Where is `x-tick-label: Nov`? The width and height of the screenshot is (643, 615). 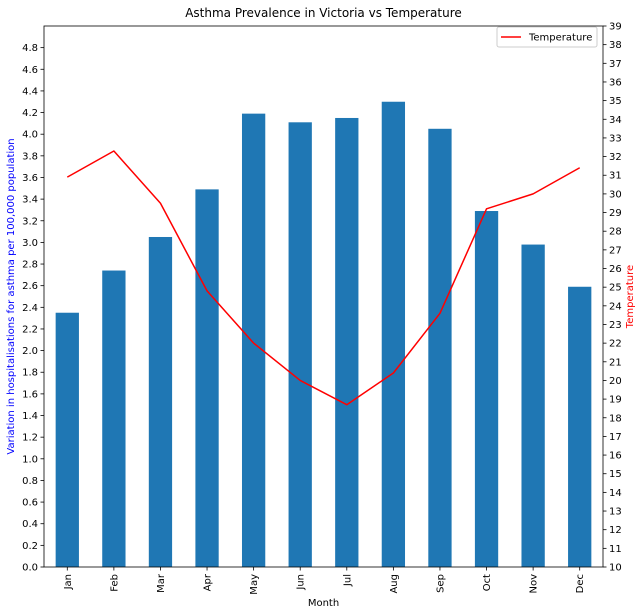
x-tick-label: Nov is located at coordinates (534, 584).